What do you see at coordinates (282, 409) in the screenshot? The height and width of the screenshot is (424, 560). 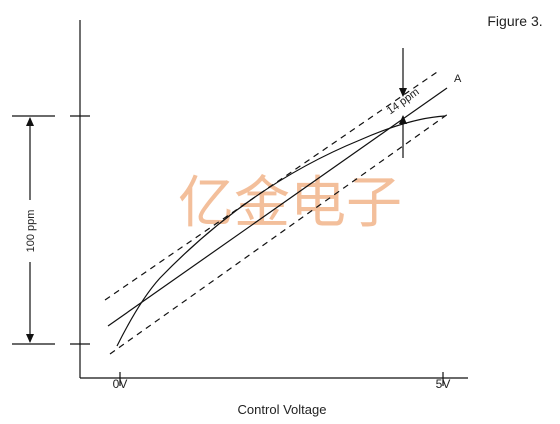 I see `x-axis-title: Control Voltage` at bounding box center [282, 409].